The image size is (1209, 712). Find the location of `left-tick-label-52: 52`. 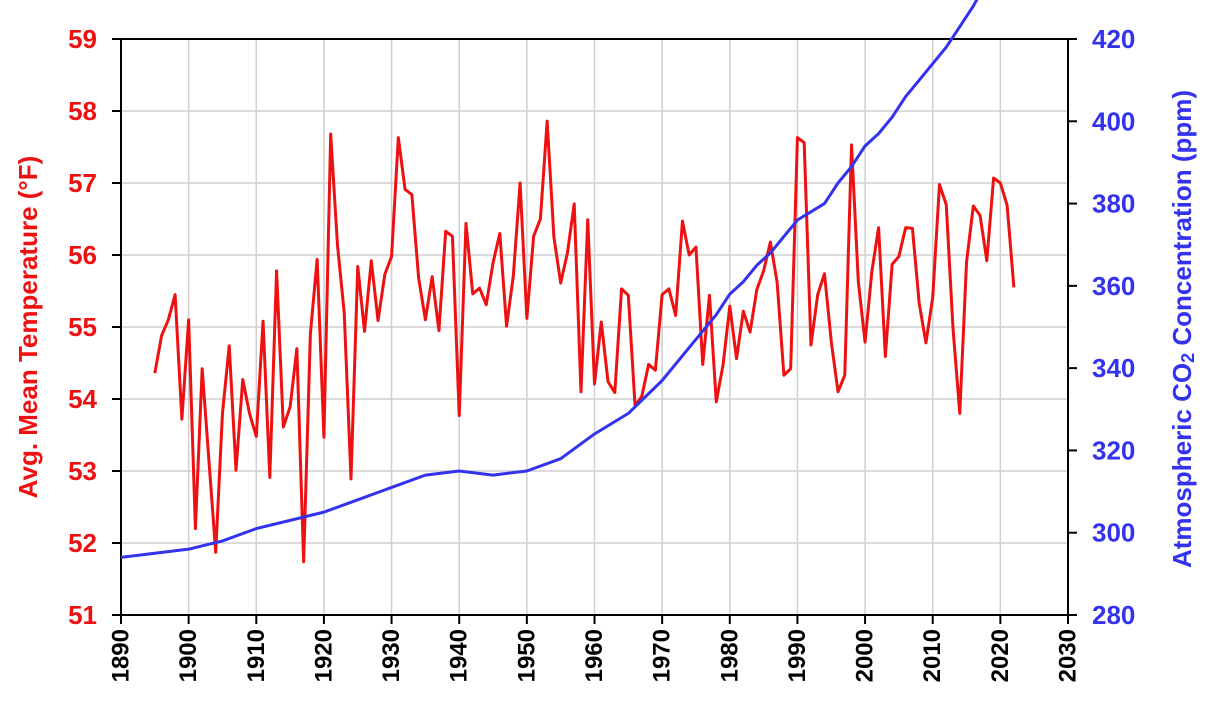

left-tick-label-52: 52 is located at coordinates (82, 543).